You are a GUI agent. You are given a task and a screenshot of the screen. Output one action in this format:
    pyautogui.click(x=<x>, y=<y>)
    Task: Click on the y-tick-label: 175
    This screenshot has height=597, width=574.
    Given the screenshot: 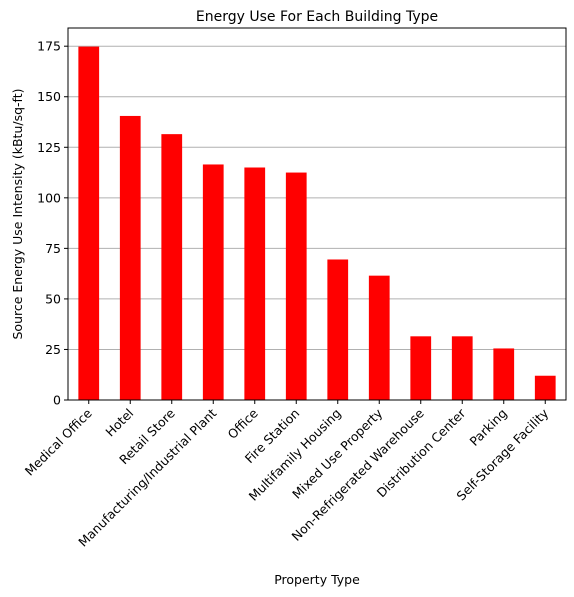 What is the action you would take?
    pyautogui.click(x=49, y=46)
    